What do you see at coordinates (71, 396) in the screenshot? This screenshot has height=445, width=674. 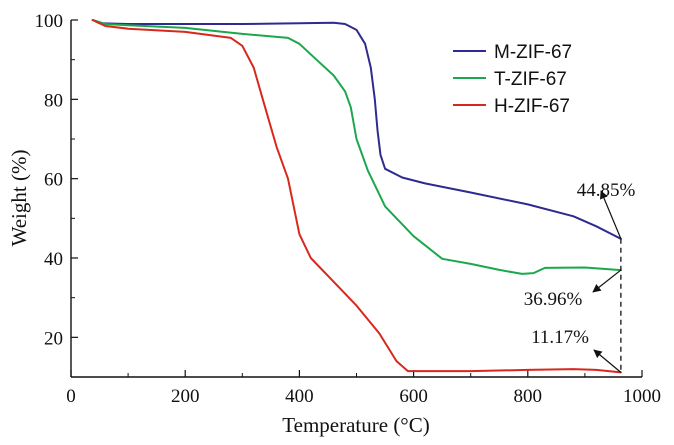 I see `x-tick-label: 0` at bounding box center [71, 396].